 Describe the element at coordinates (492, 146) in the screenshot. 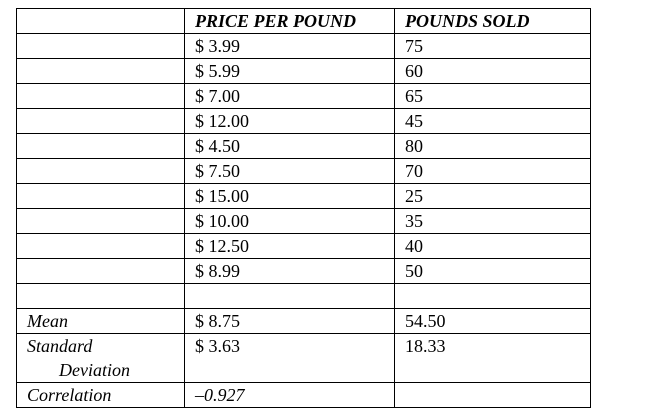

I see `pounds-cell: 80` at that location.